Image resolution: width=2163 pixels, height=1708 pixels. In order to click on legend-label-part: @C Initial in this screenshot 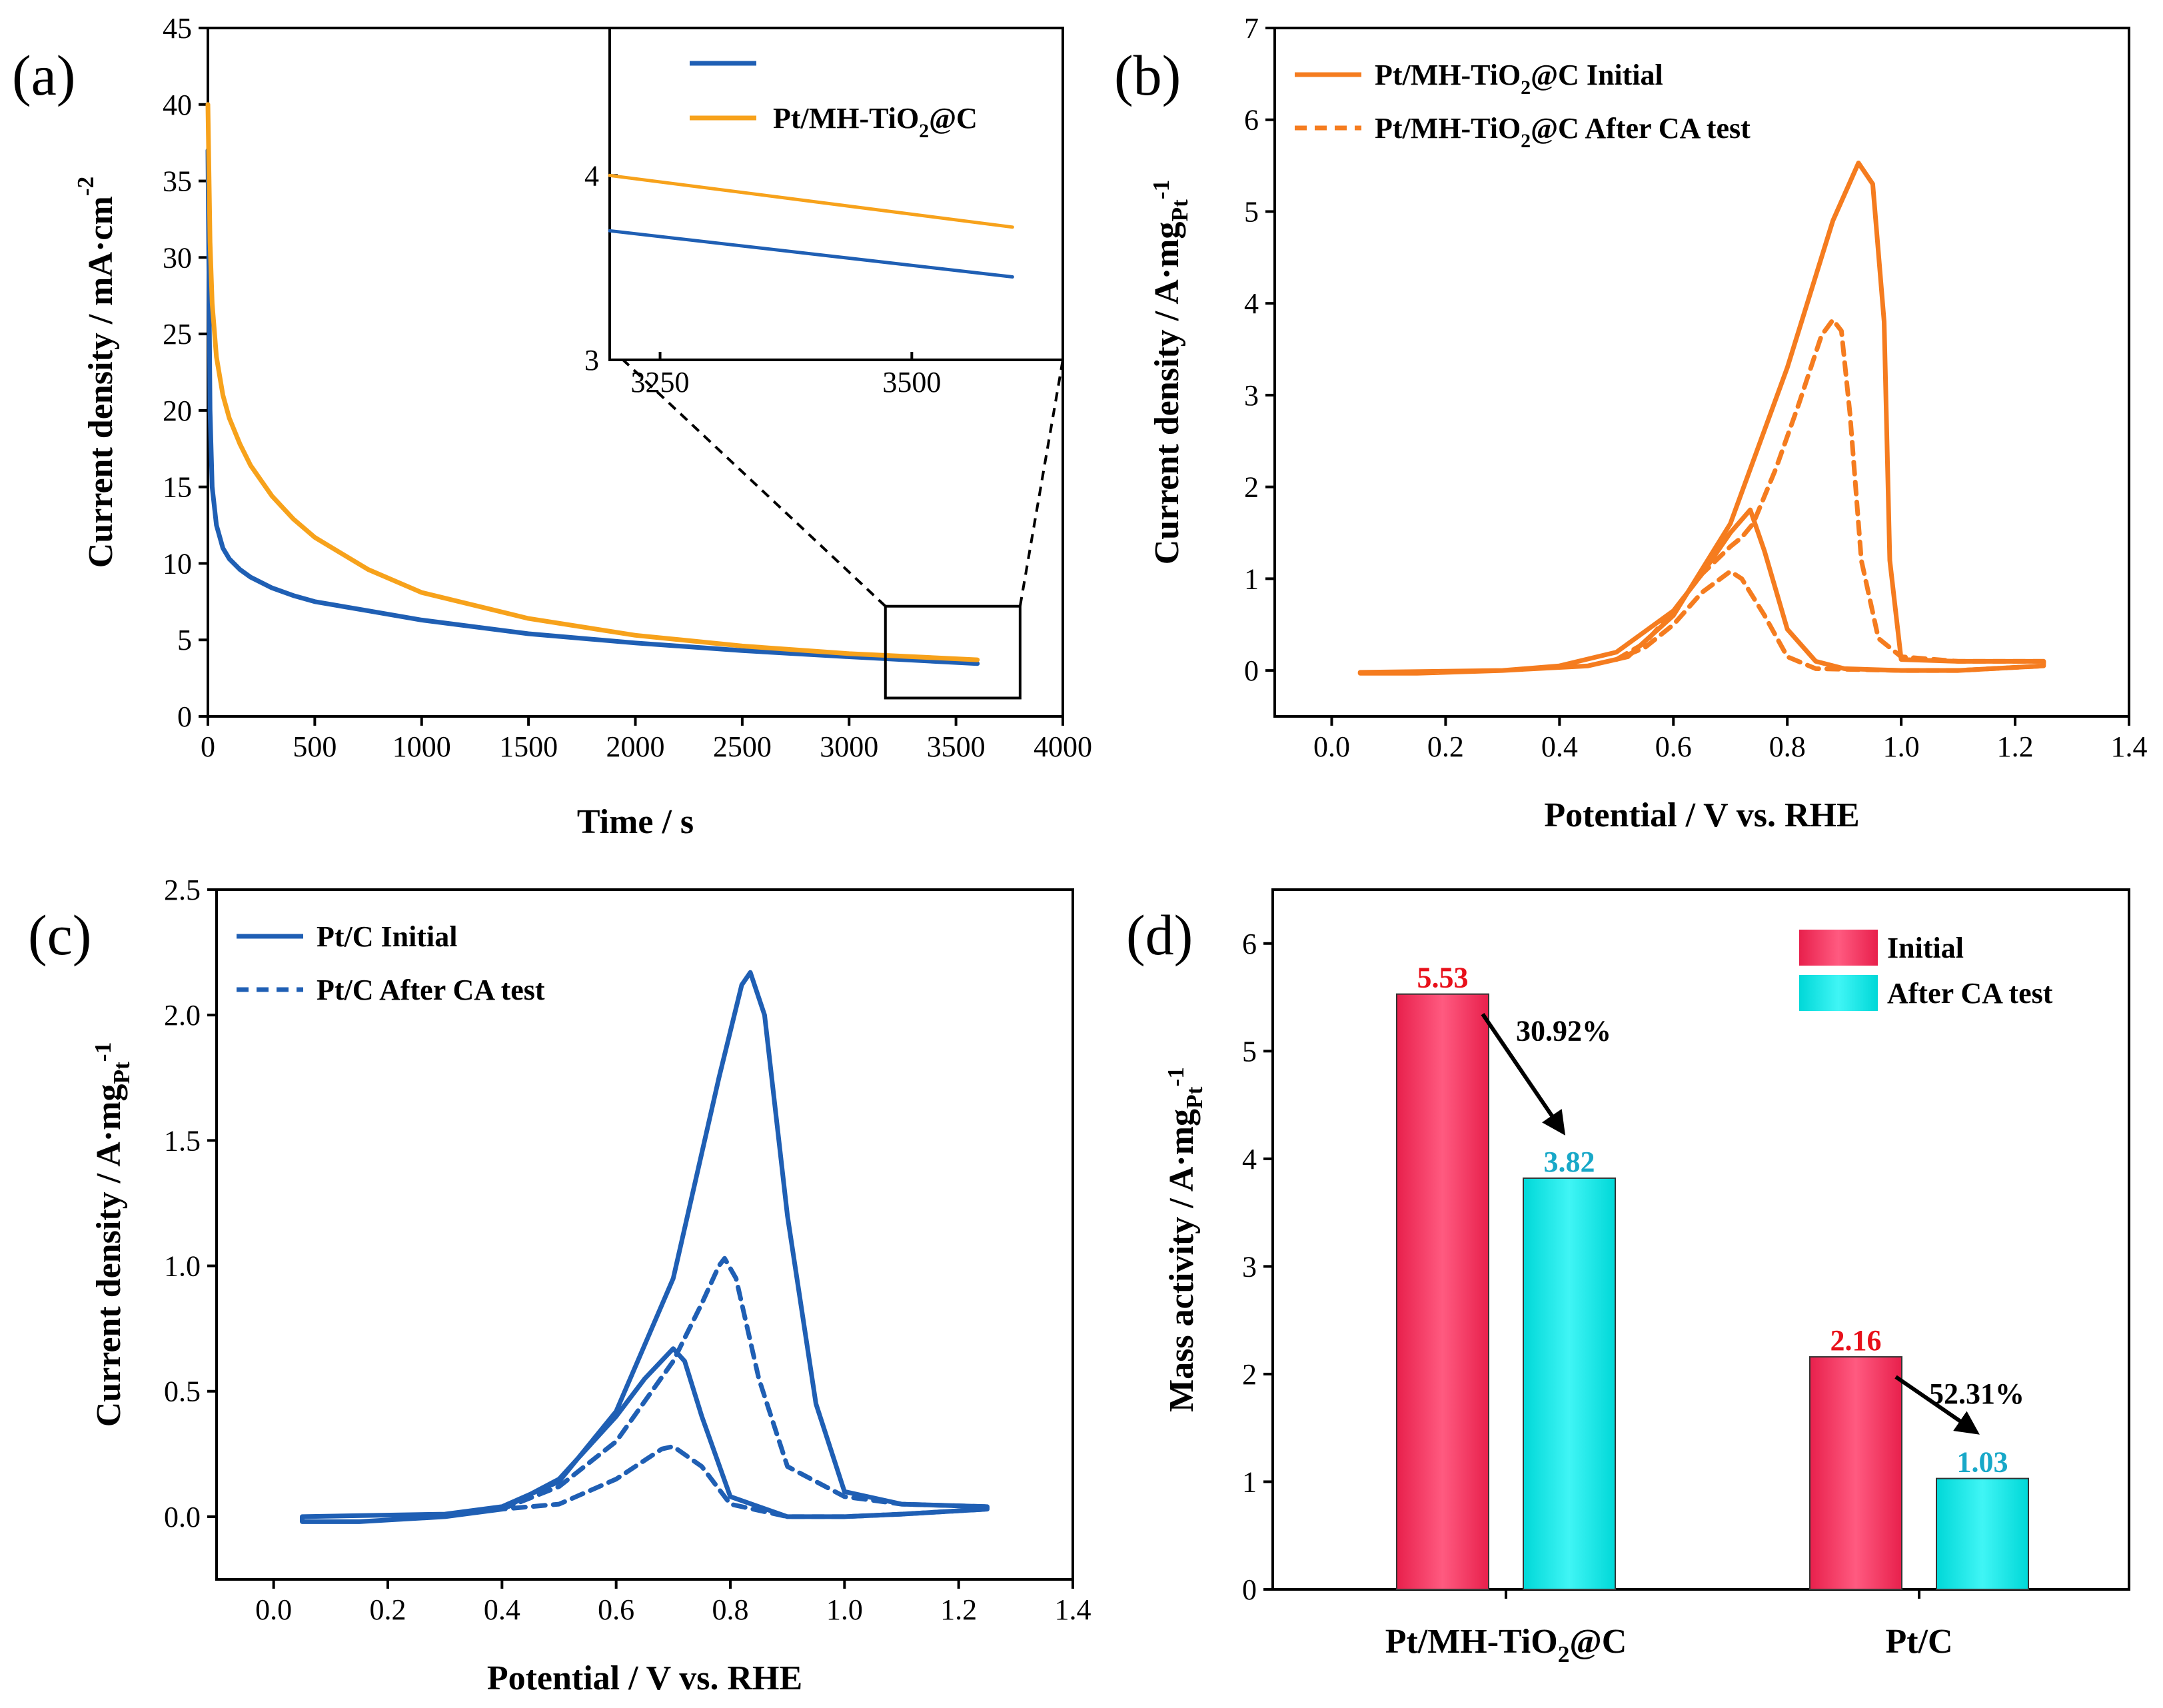, I will do `click(1597, 75)`.